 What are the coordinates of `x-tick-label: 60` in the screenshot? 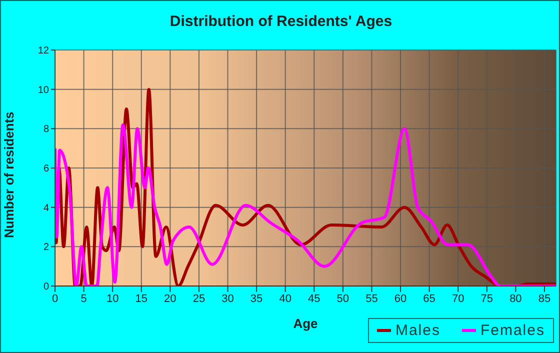 It's located at (400, 298).